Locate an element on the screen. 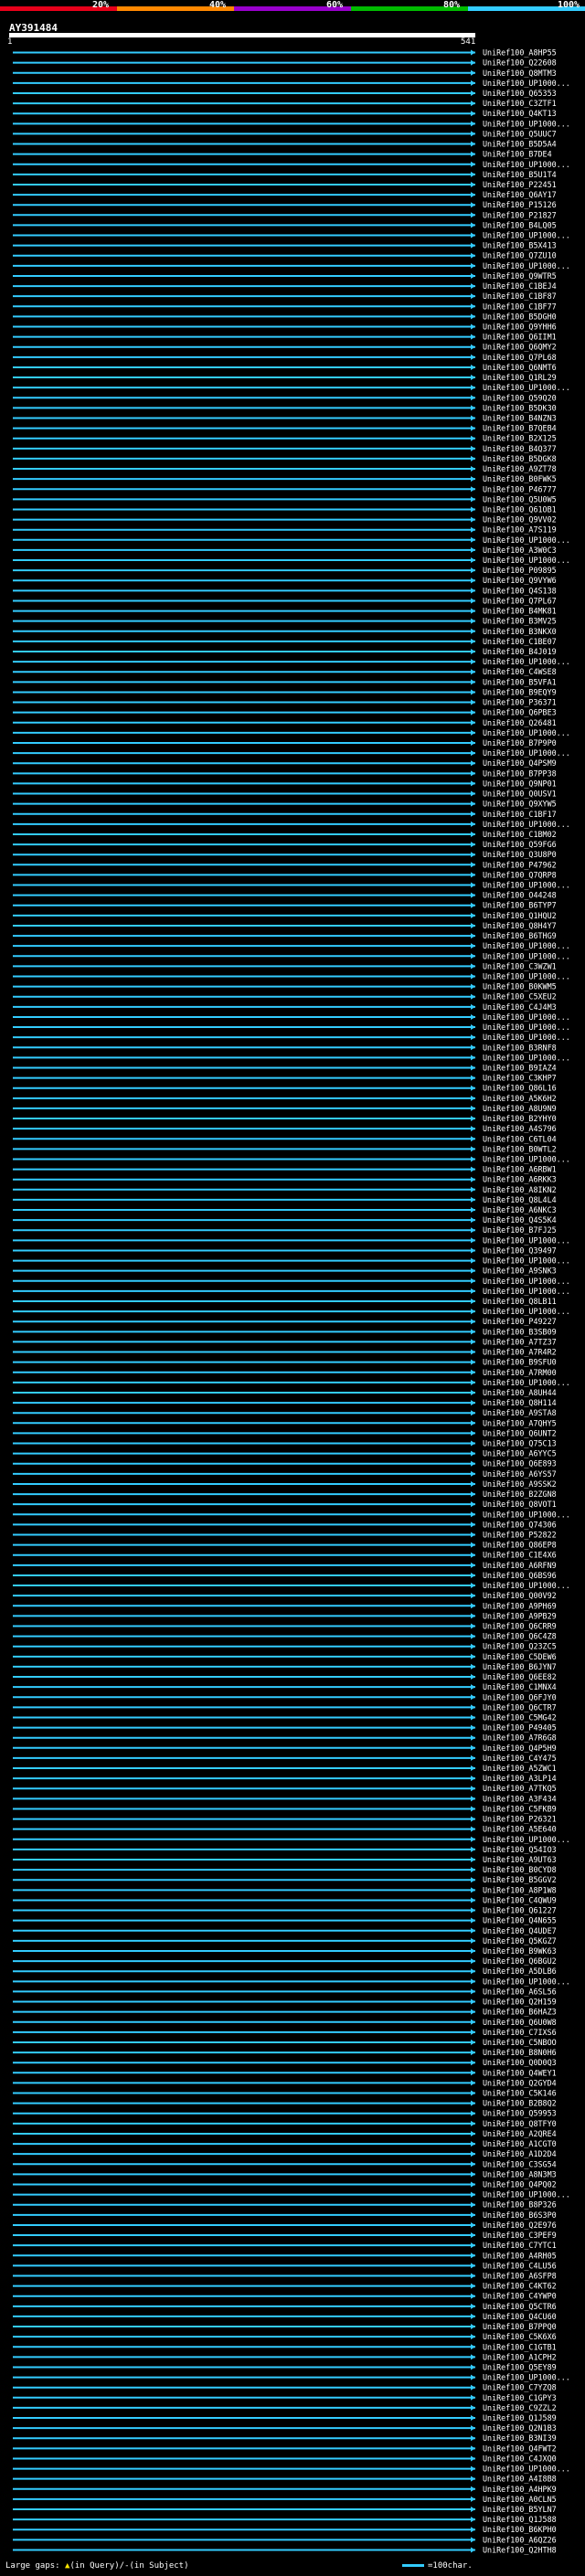 The height and width of the screenshot is (2576, 585). hit-label: UniRef100_C4QWU9 is located at coordinates (520, 1899).